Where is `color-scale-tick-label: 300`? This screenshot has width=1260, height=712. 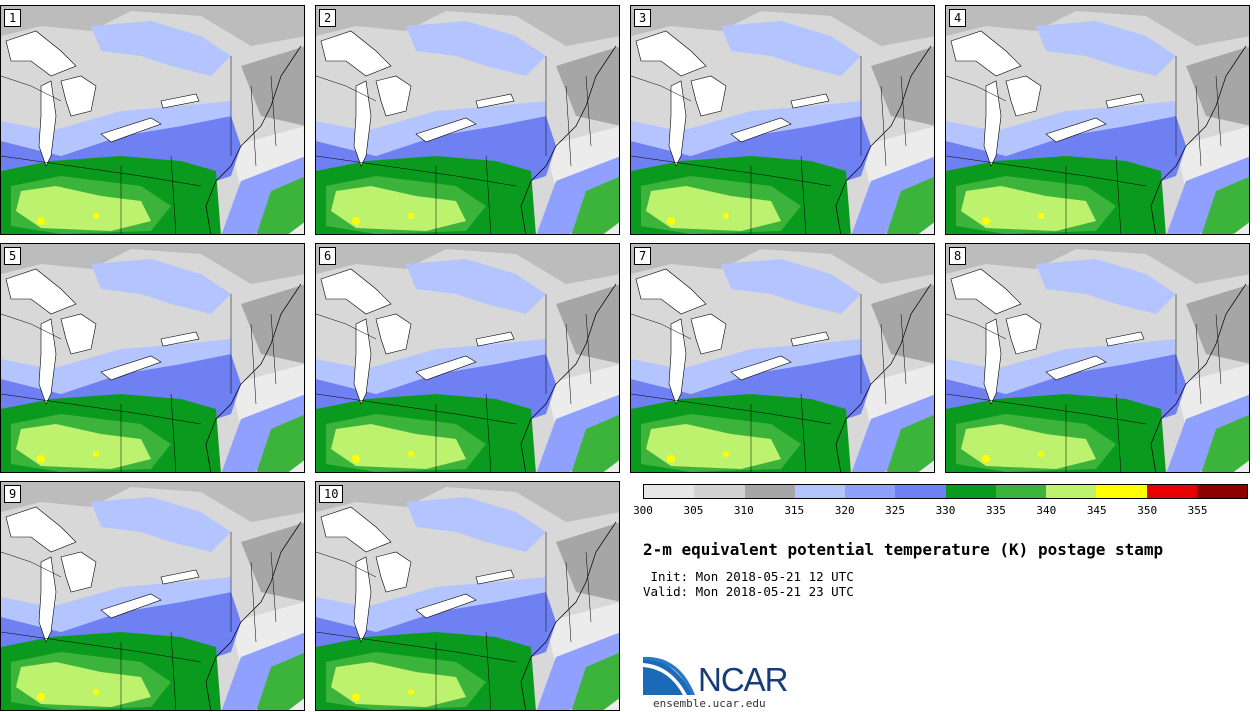 color-scale-tick-label: 300 is located at coordinates (643, 510).